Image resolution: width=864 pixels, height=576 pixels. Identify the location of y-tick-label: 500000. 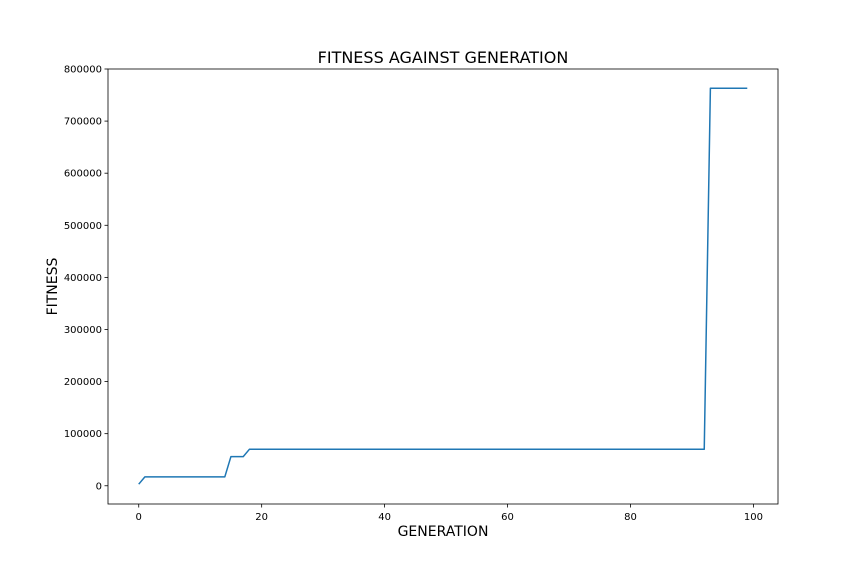
(83, 226).